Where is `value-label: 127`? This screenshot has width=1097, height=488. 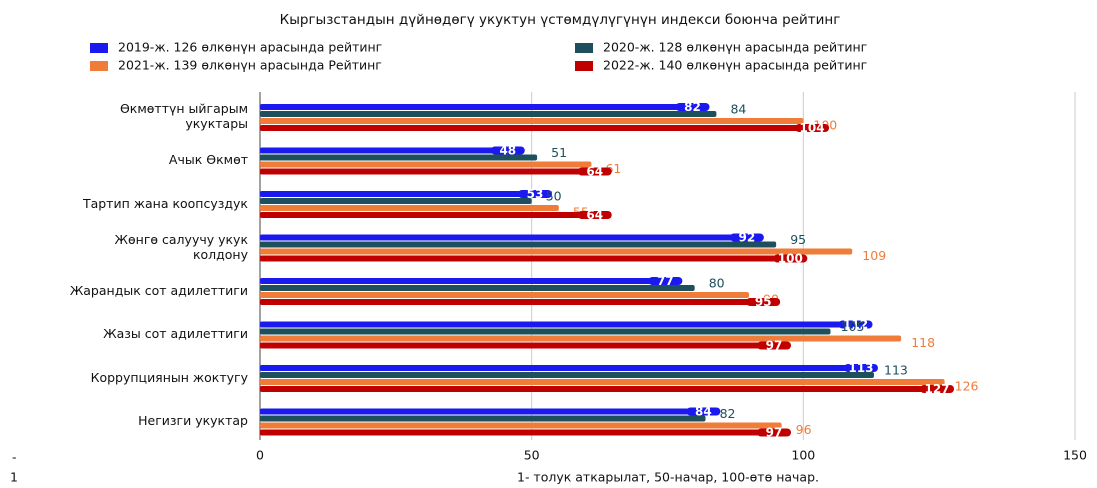
value-label: 127 is located at coordinates (937, 389).